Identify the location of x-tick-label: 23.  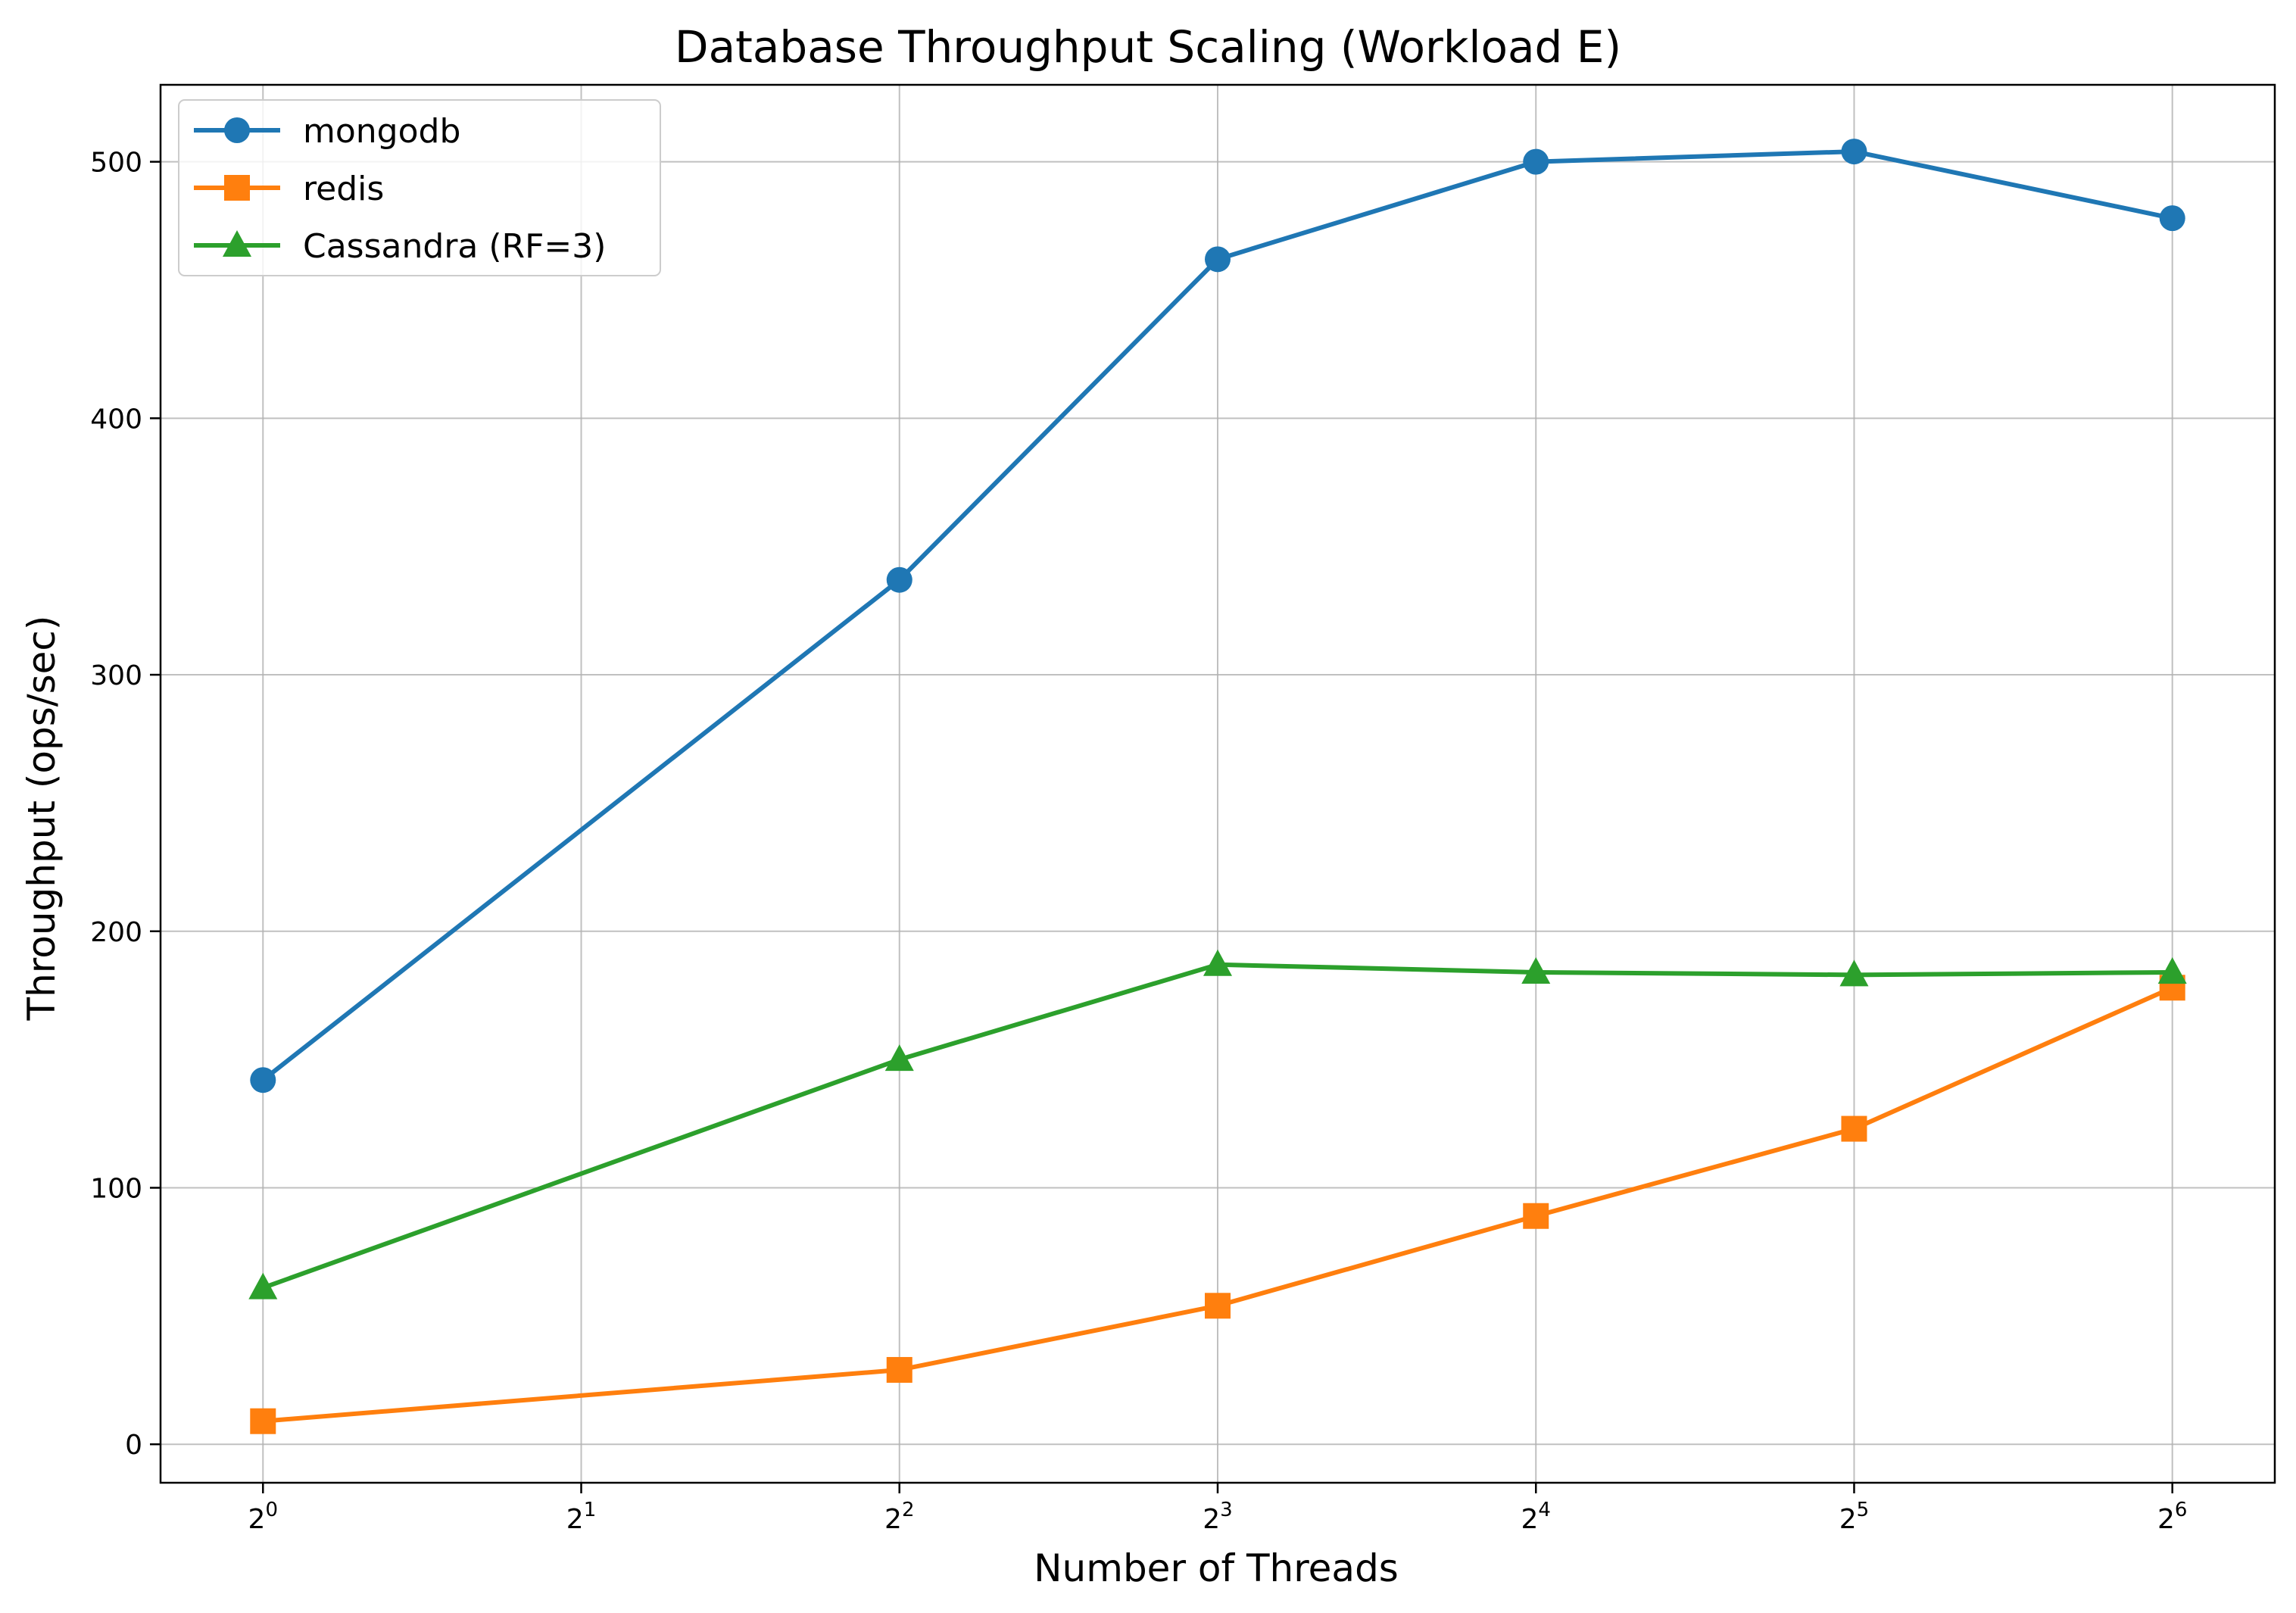
(1218, 1517).